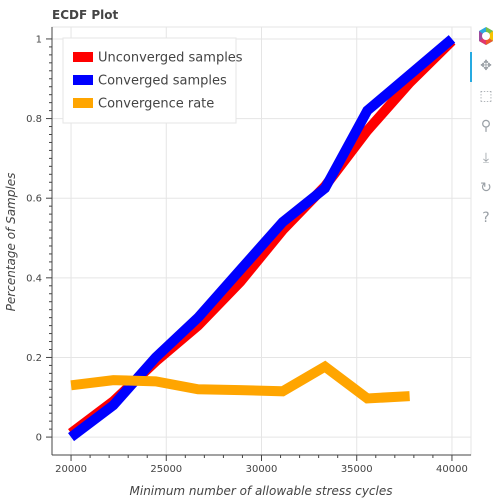 The height and width of the screenshot is (500, 500). Describe the element at coordinates (486, 96) in the screenshot. I see `box-zoom-tool-icon: ⬚` at that location.